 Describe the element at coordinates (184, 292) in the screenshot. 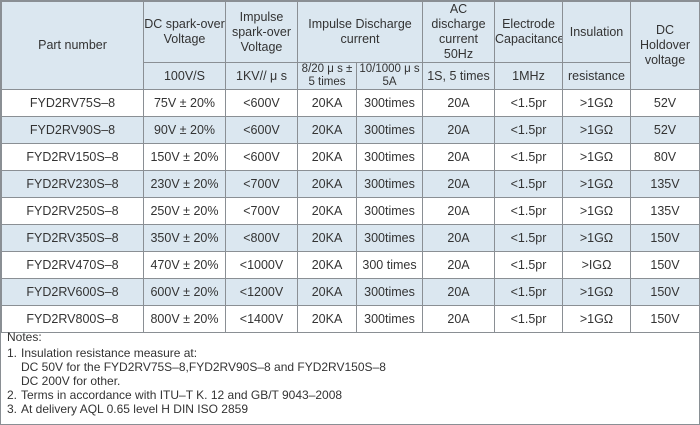

I see `cell-dc-spark: 600V ± 20%` at that location.